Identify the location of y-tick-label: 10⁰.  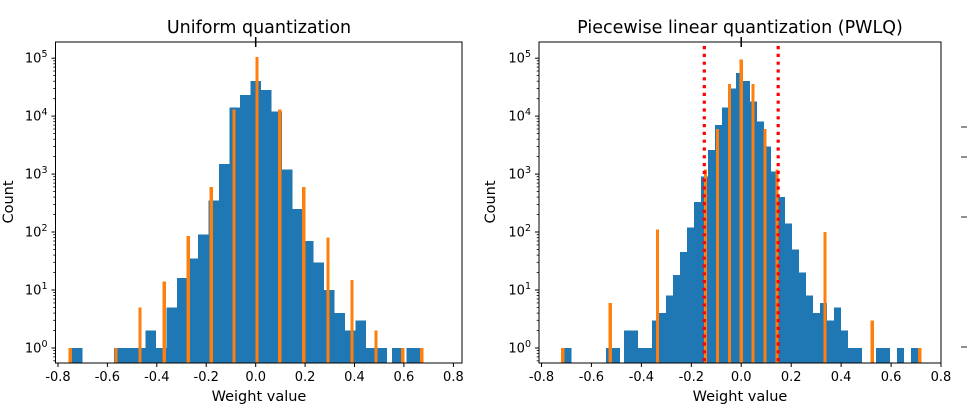
(519, 348).